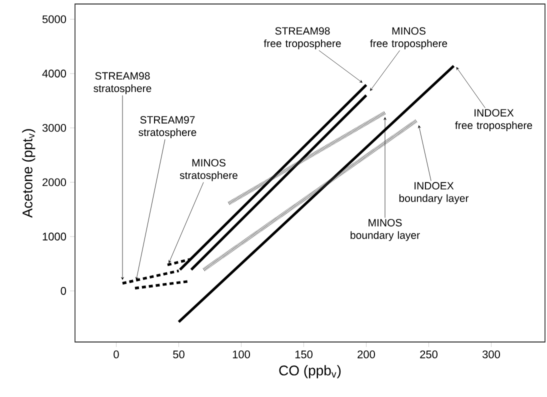  I want to click on x-tick-label: 250, so click(429, 354).